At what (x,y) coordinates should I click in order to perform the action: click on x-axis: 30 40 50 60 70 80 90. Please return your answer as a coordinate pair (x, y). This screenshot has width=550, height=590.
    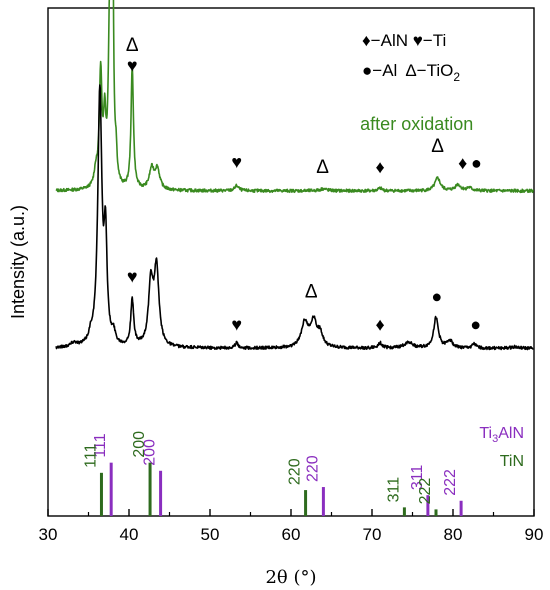
    Looking at the image, I should click on (291, 526).